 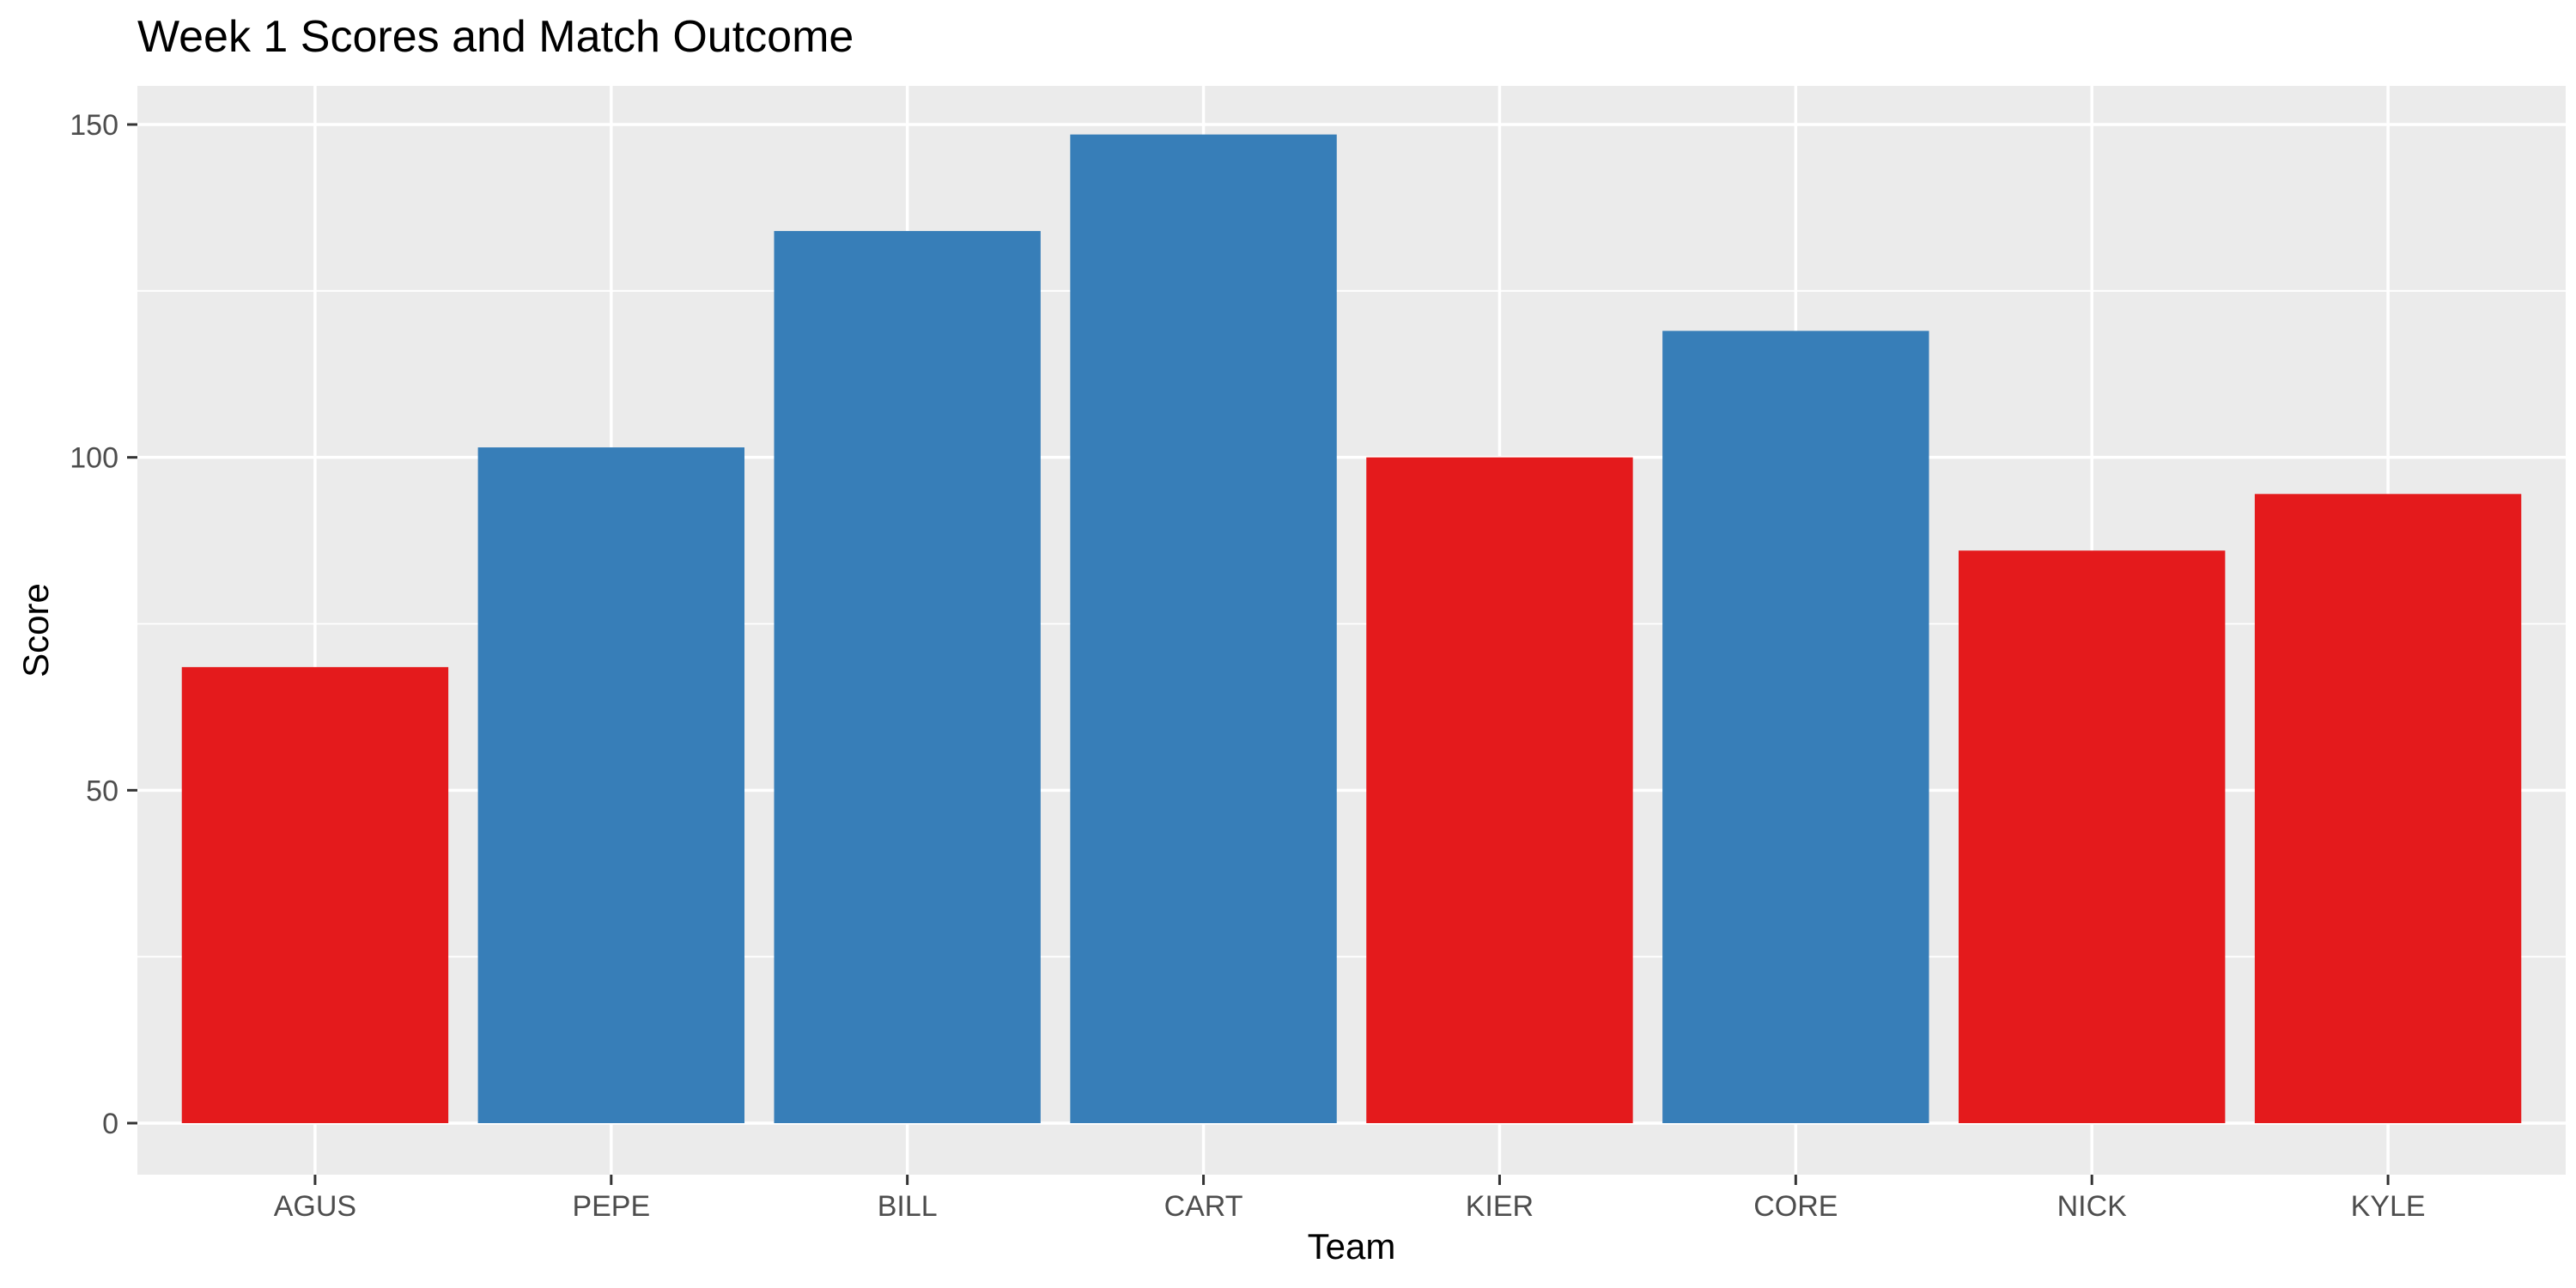 I want to click on bar-nick, so click(x=2092, y=836).